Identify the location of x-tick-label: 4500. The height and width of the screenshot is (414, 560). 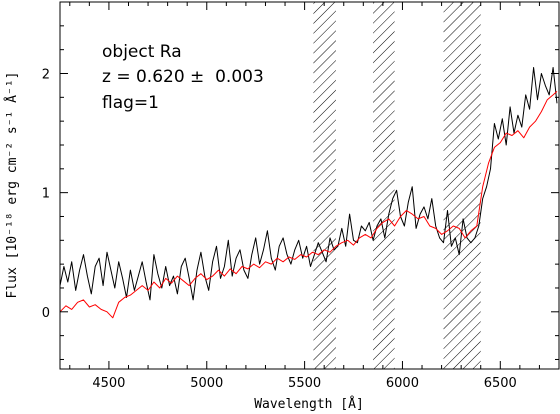
(108, 383).